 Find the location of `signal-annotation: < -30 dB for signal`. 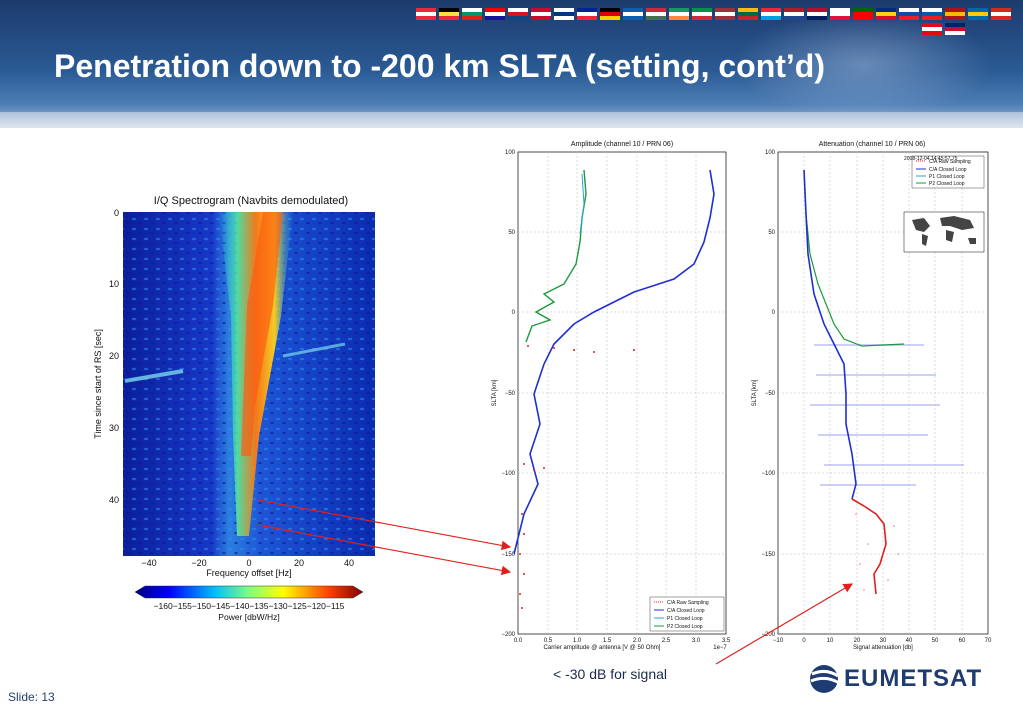

signal-annotation: < -30 dB for signal is located at coordinates (610, 674).